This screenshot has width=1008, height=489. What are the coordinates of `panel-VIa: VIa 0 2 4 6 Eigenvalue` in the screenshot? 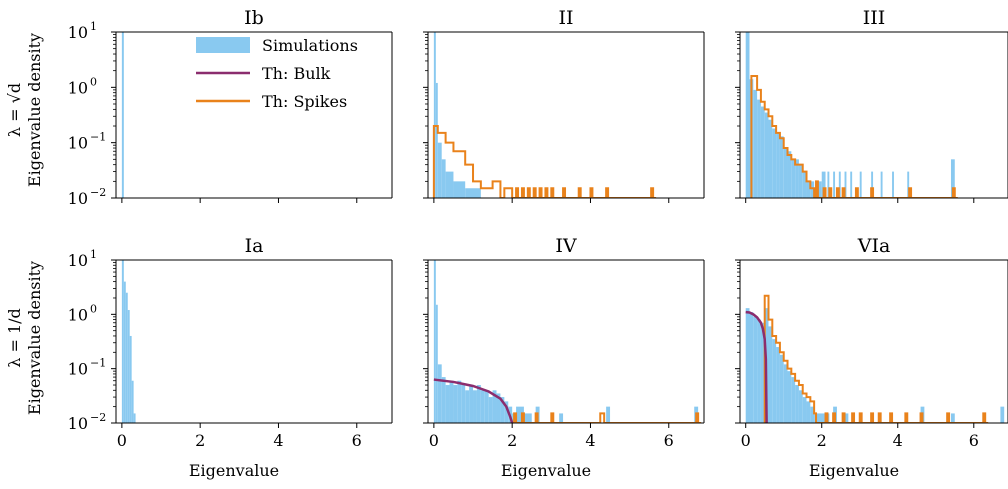 It's located at (871, 357).